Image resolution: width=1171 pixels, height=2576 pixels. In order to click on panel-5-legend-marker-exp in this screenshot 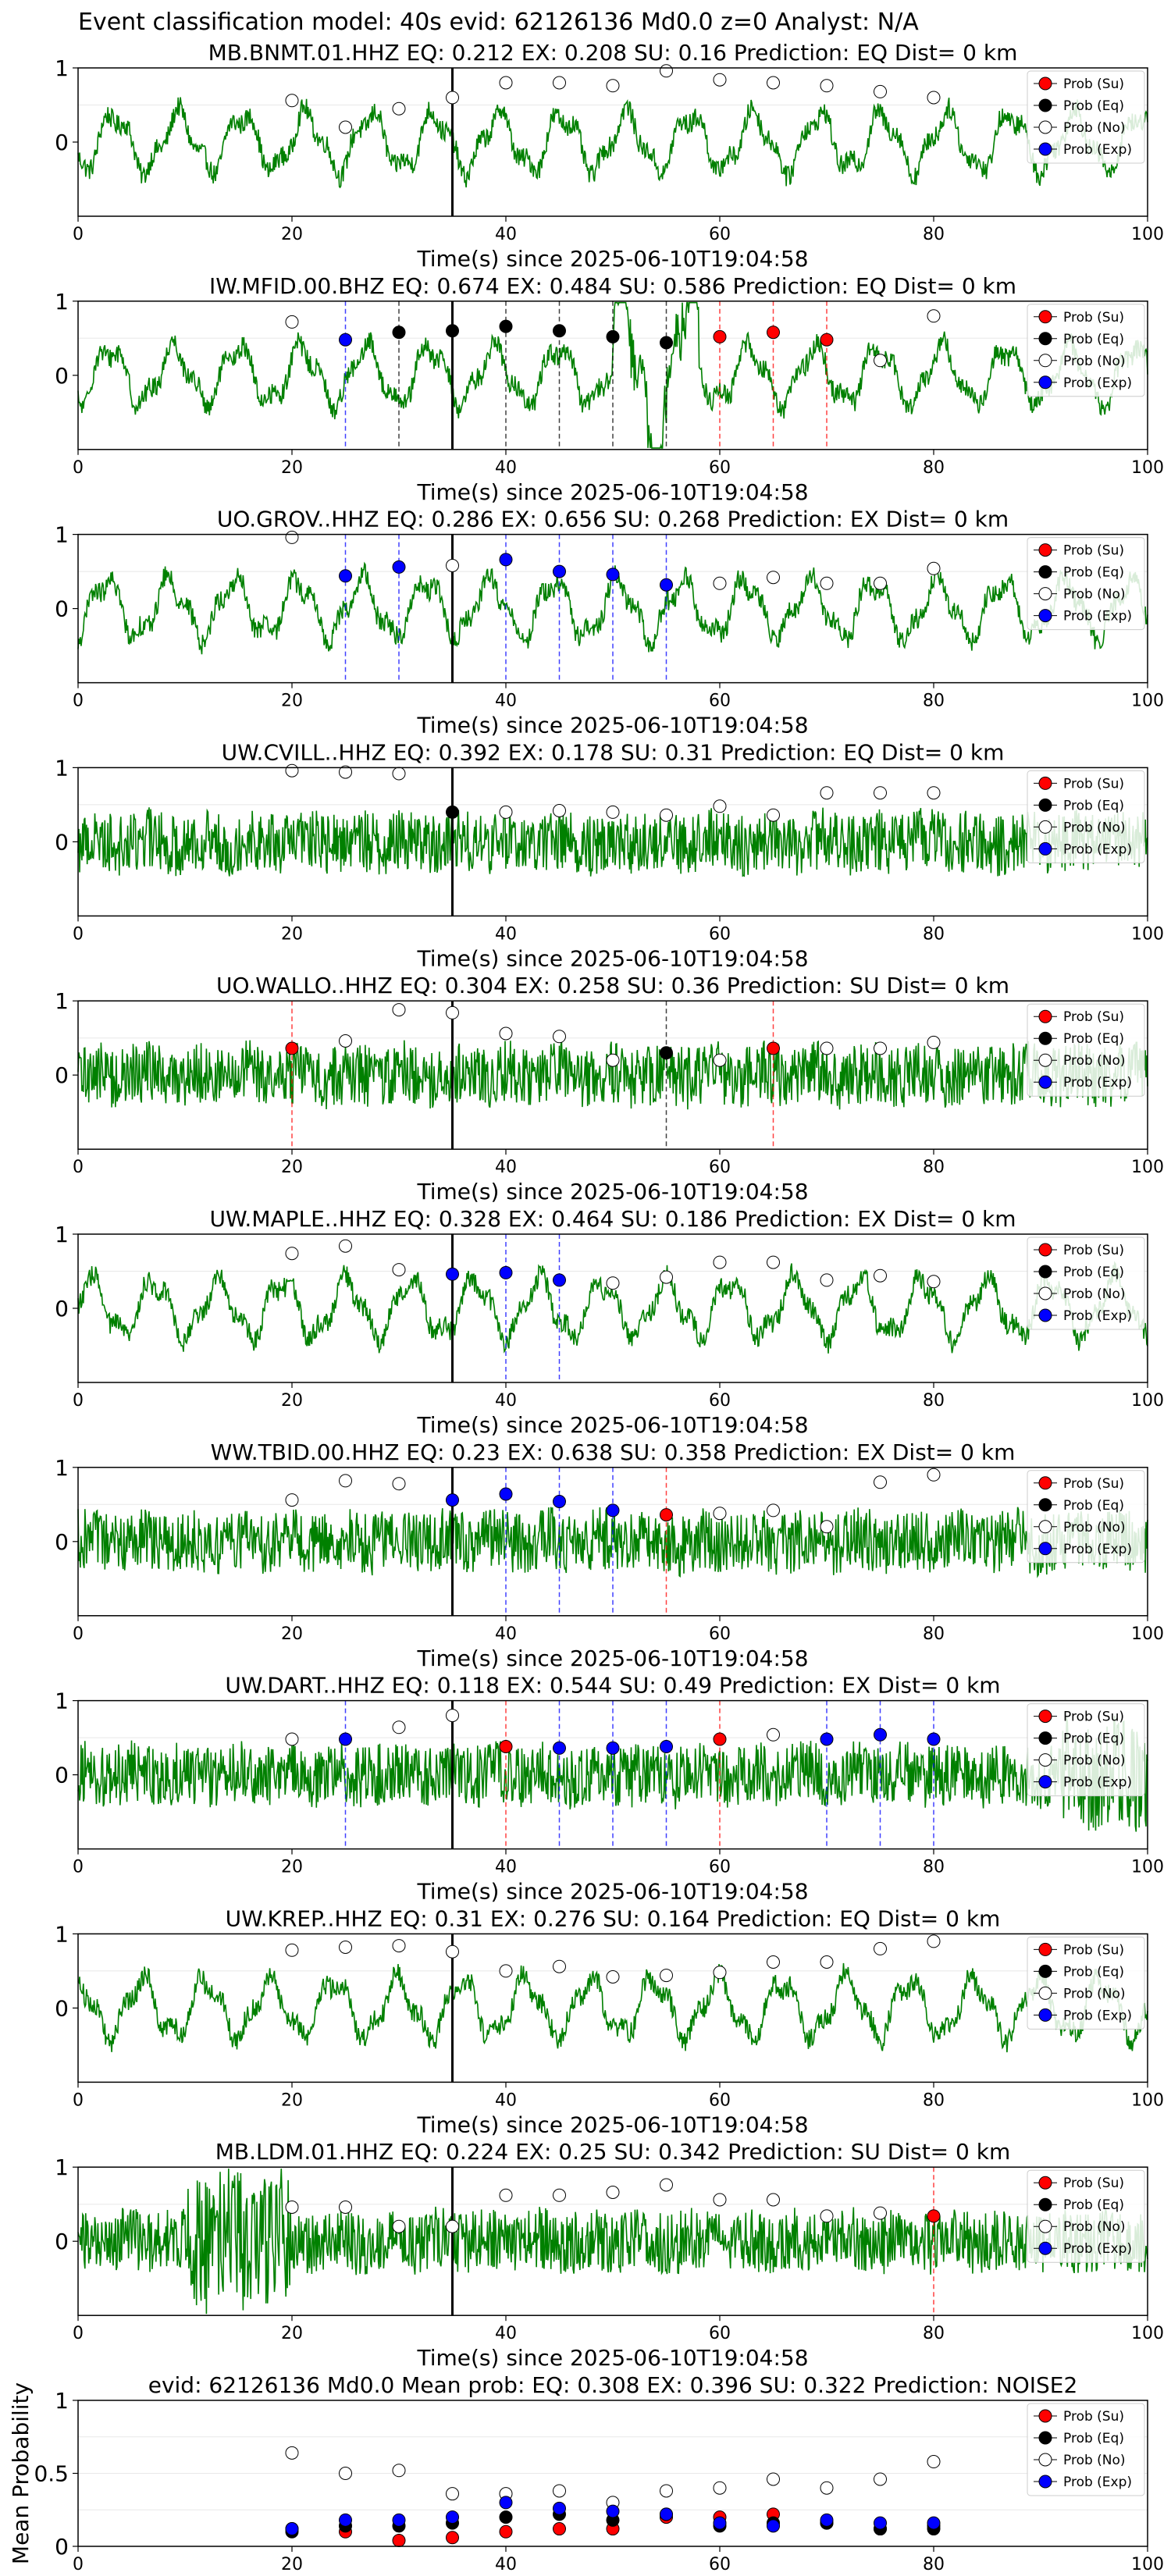, I will do `click(1045, 1082)`.